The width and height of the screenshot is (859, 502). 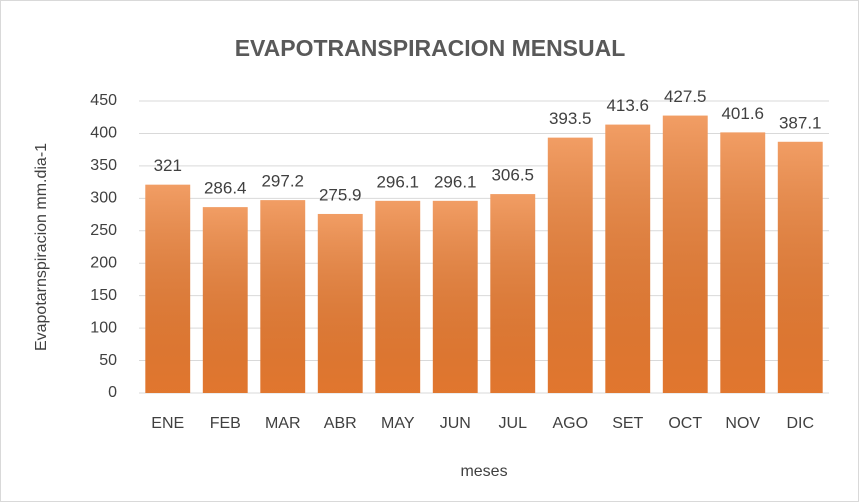 I want to click on value-label: 387.1, so click(x=800, y=122).